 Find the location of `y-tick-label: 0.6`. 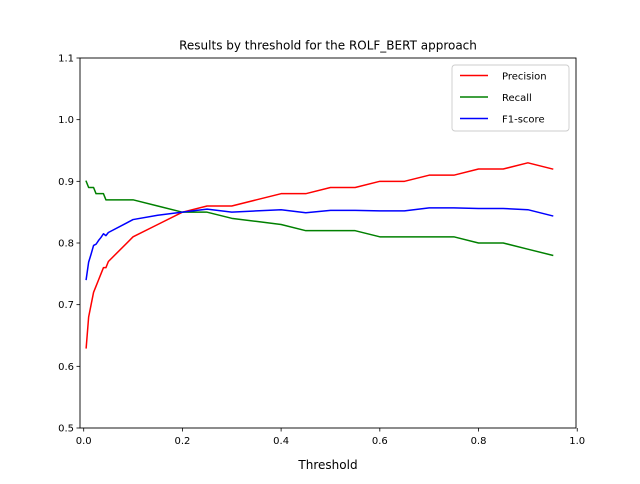

y-tick-label: 0.6 is located at coordinates (66, 367).